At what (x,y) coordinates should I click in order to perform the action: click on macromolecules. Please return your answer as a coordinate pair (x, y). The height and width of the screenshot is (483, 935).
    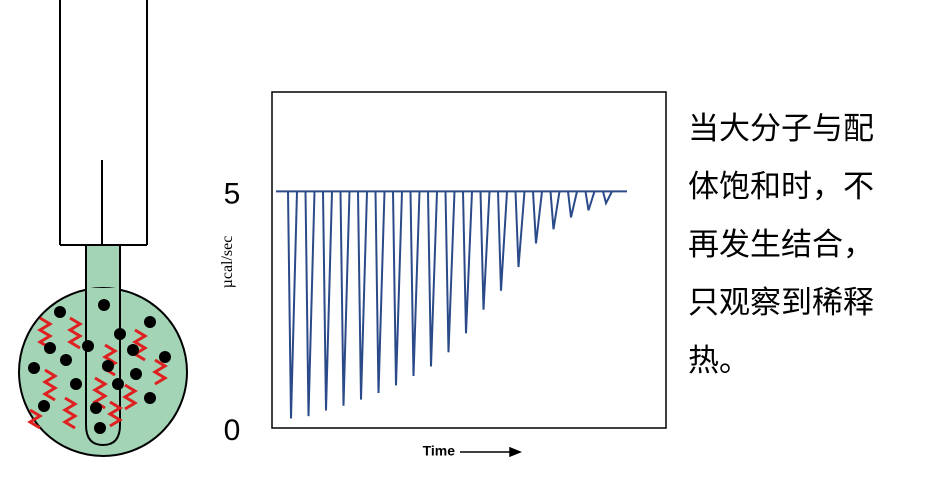
    Looking at the image, I should click on (99, 366).